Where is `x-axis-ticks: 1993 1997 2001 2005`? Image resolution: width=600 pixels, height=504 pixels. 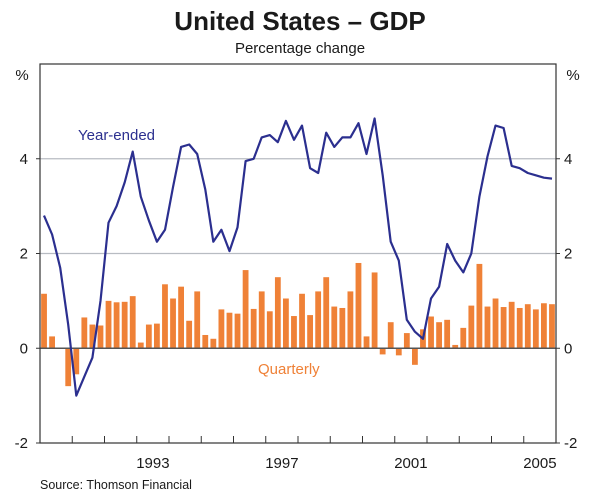 x-axis-ticks: 1993 1997 2001 2005 is located at coordinates (314, 454).